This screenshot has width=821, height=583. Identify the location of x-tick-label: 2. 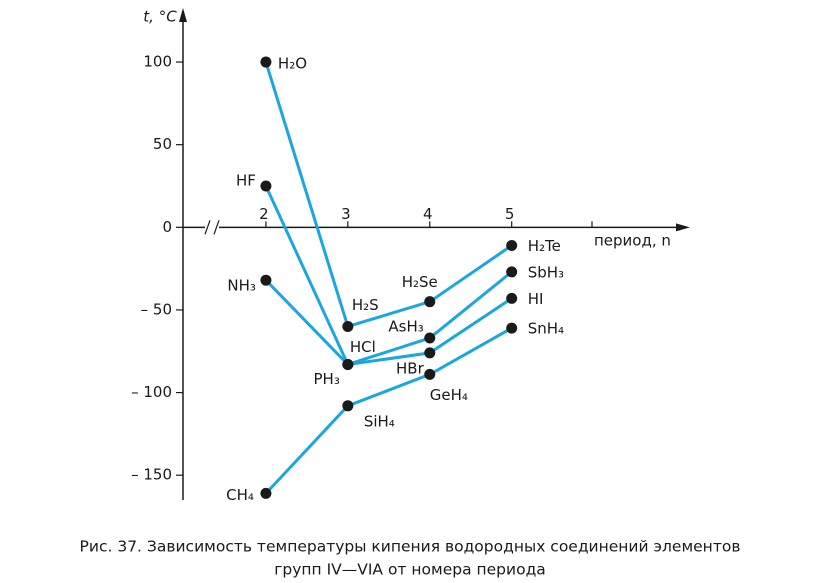
(264, 214).